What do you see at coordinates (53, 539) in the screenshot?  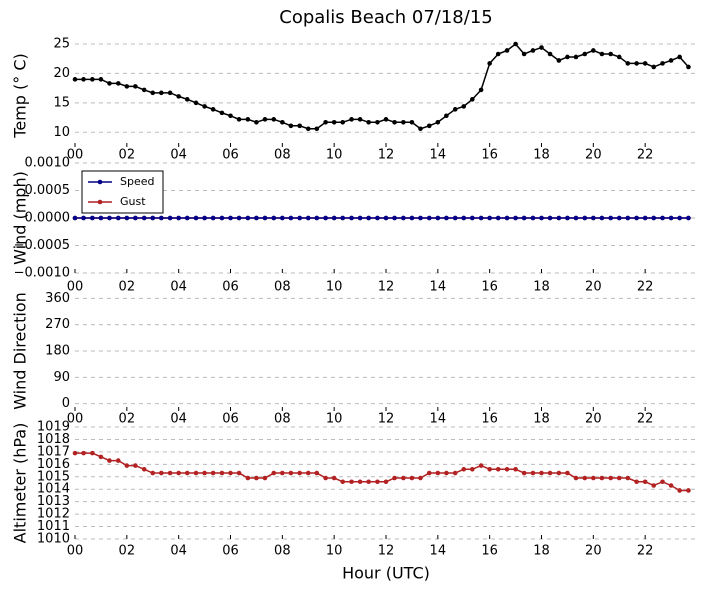 I see `y-tick-label: 1010` at bounding box center [53, 539].